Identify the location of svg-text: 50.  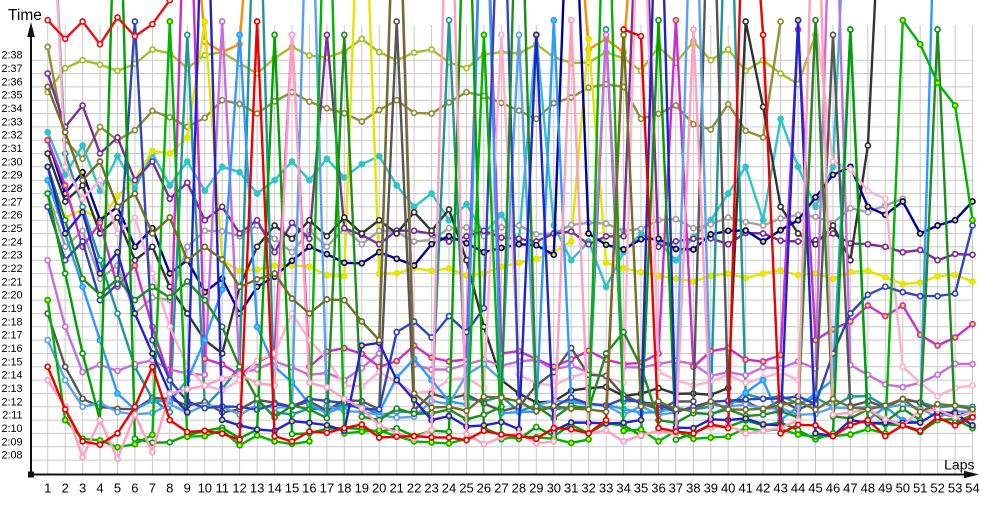
(903, 488).